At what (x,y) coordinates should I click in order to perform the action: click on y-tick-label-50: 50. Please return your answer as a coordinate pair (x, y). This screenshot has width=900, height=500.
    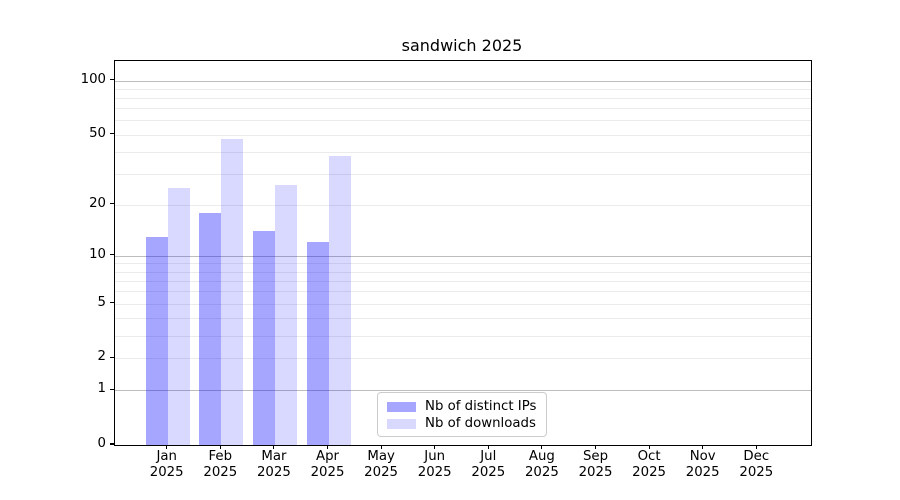
    Looking at the image, I should click on (97, 133).